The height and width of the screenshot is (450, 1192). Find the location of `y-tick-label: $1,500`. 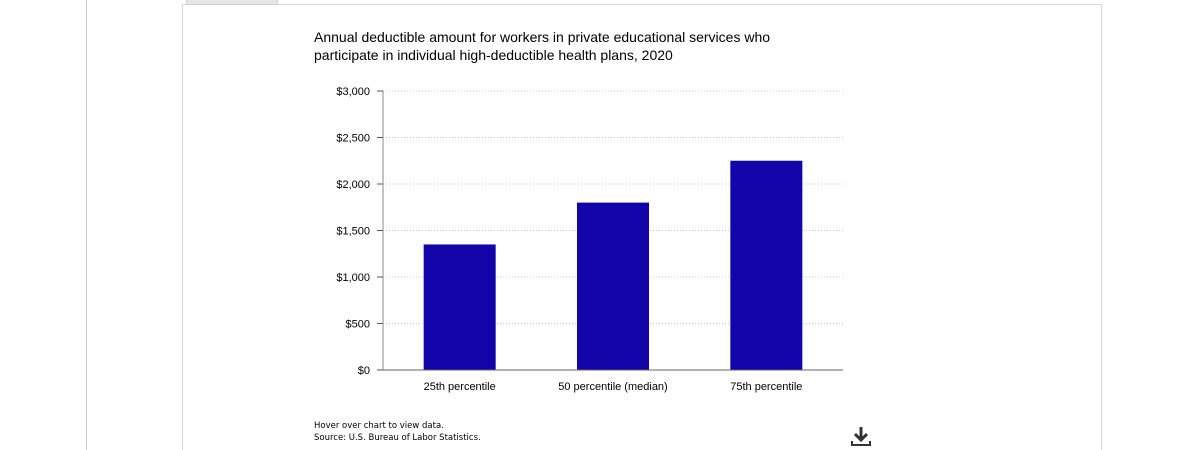

y-tick-label: $1,500 is located at coordinates (353, 232).